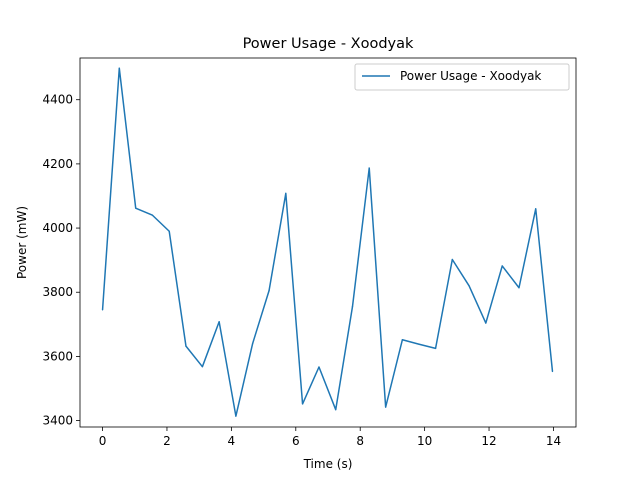 The height and width of the screenshot is (480, 640). Describe the element at coordinates (57, 292) in the screenshot. I see `y-tick-label: 3800` at that location.